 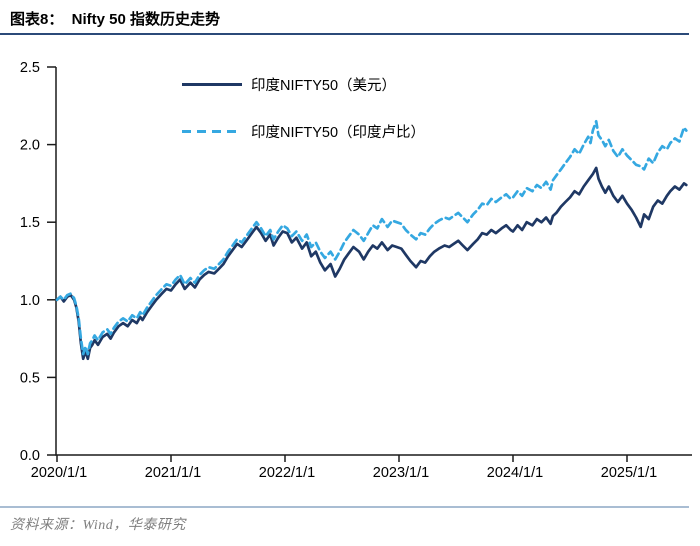 What do you see at coordinates (30, 378) in the screenshot?
I see `svg-text: 0.5` at bounding box center [30, 378].